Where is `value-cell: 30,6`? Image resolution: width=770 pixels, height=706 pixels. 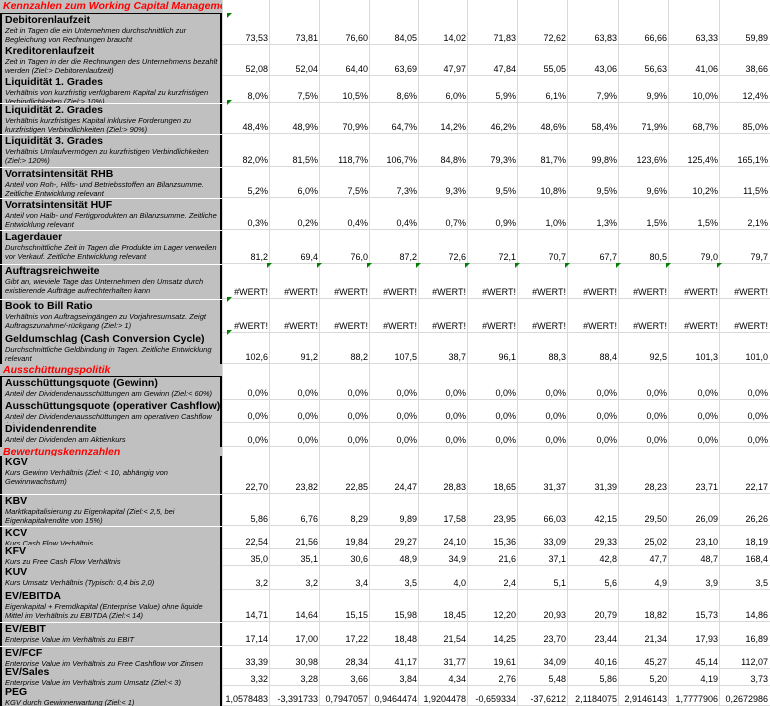 value-cell: 30,6 is located at coordinates (359, 559).